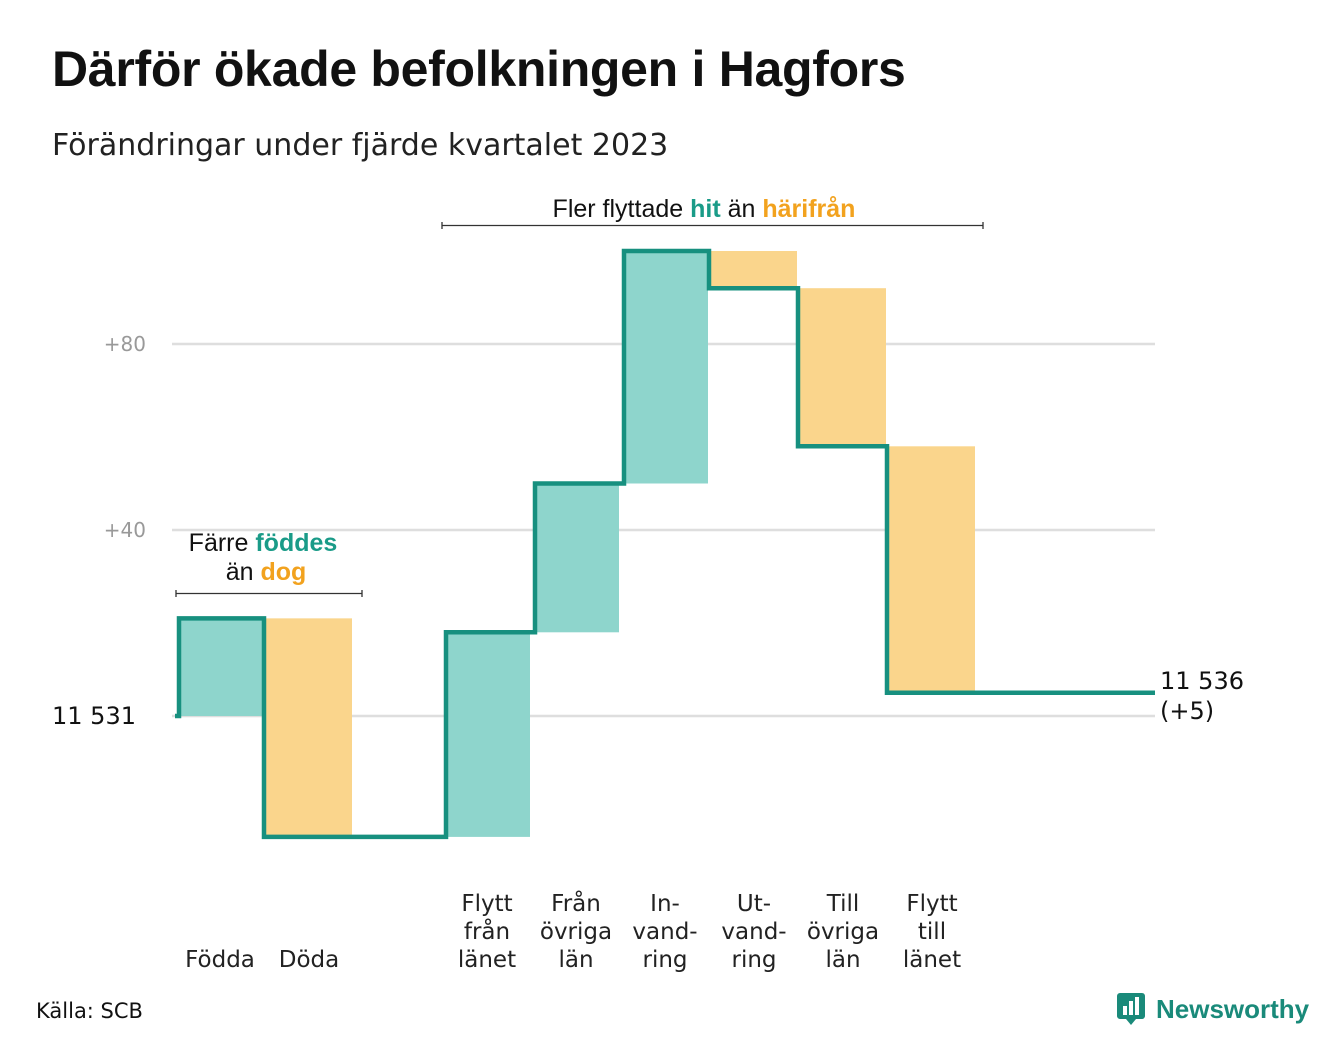  What do you see at coordinates (932, 932) in the screenshot?
I see `x-category-label: till` at bounding box center [932, 932].